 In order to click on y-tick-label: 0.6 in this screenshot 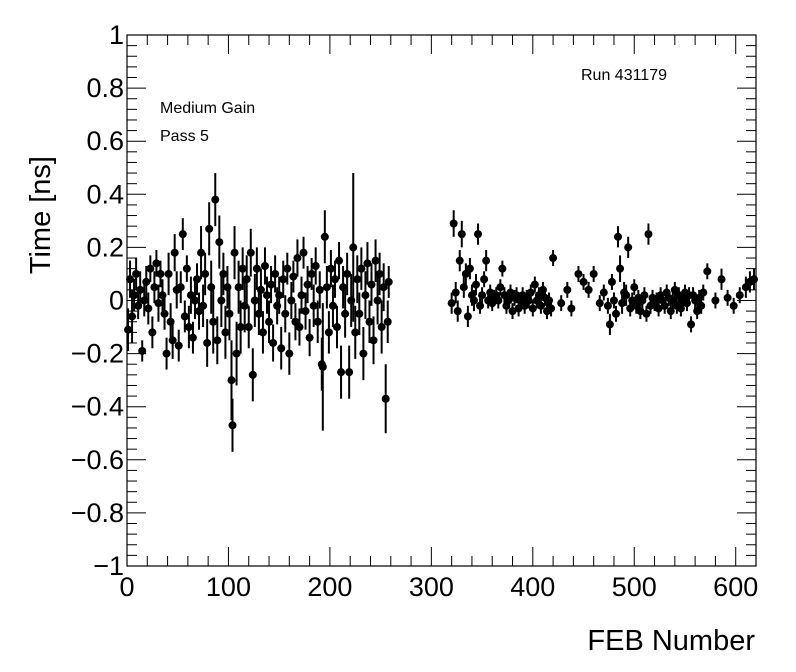, I will do `click(105, 141)`.